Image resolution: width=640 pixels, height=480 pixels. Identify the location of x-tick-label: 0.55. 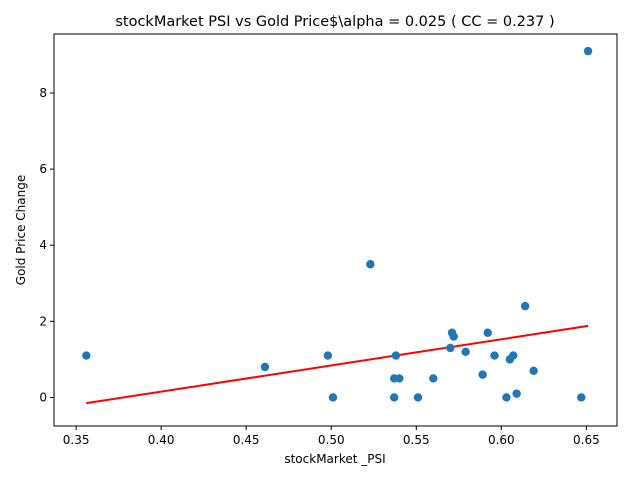
(416, 440).